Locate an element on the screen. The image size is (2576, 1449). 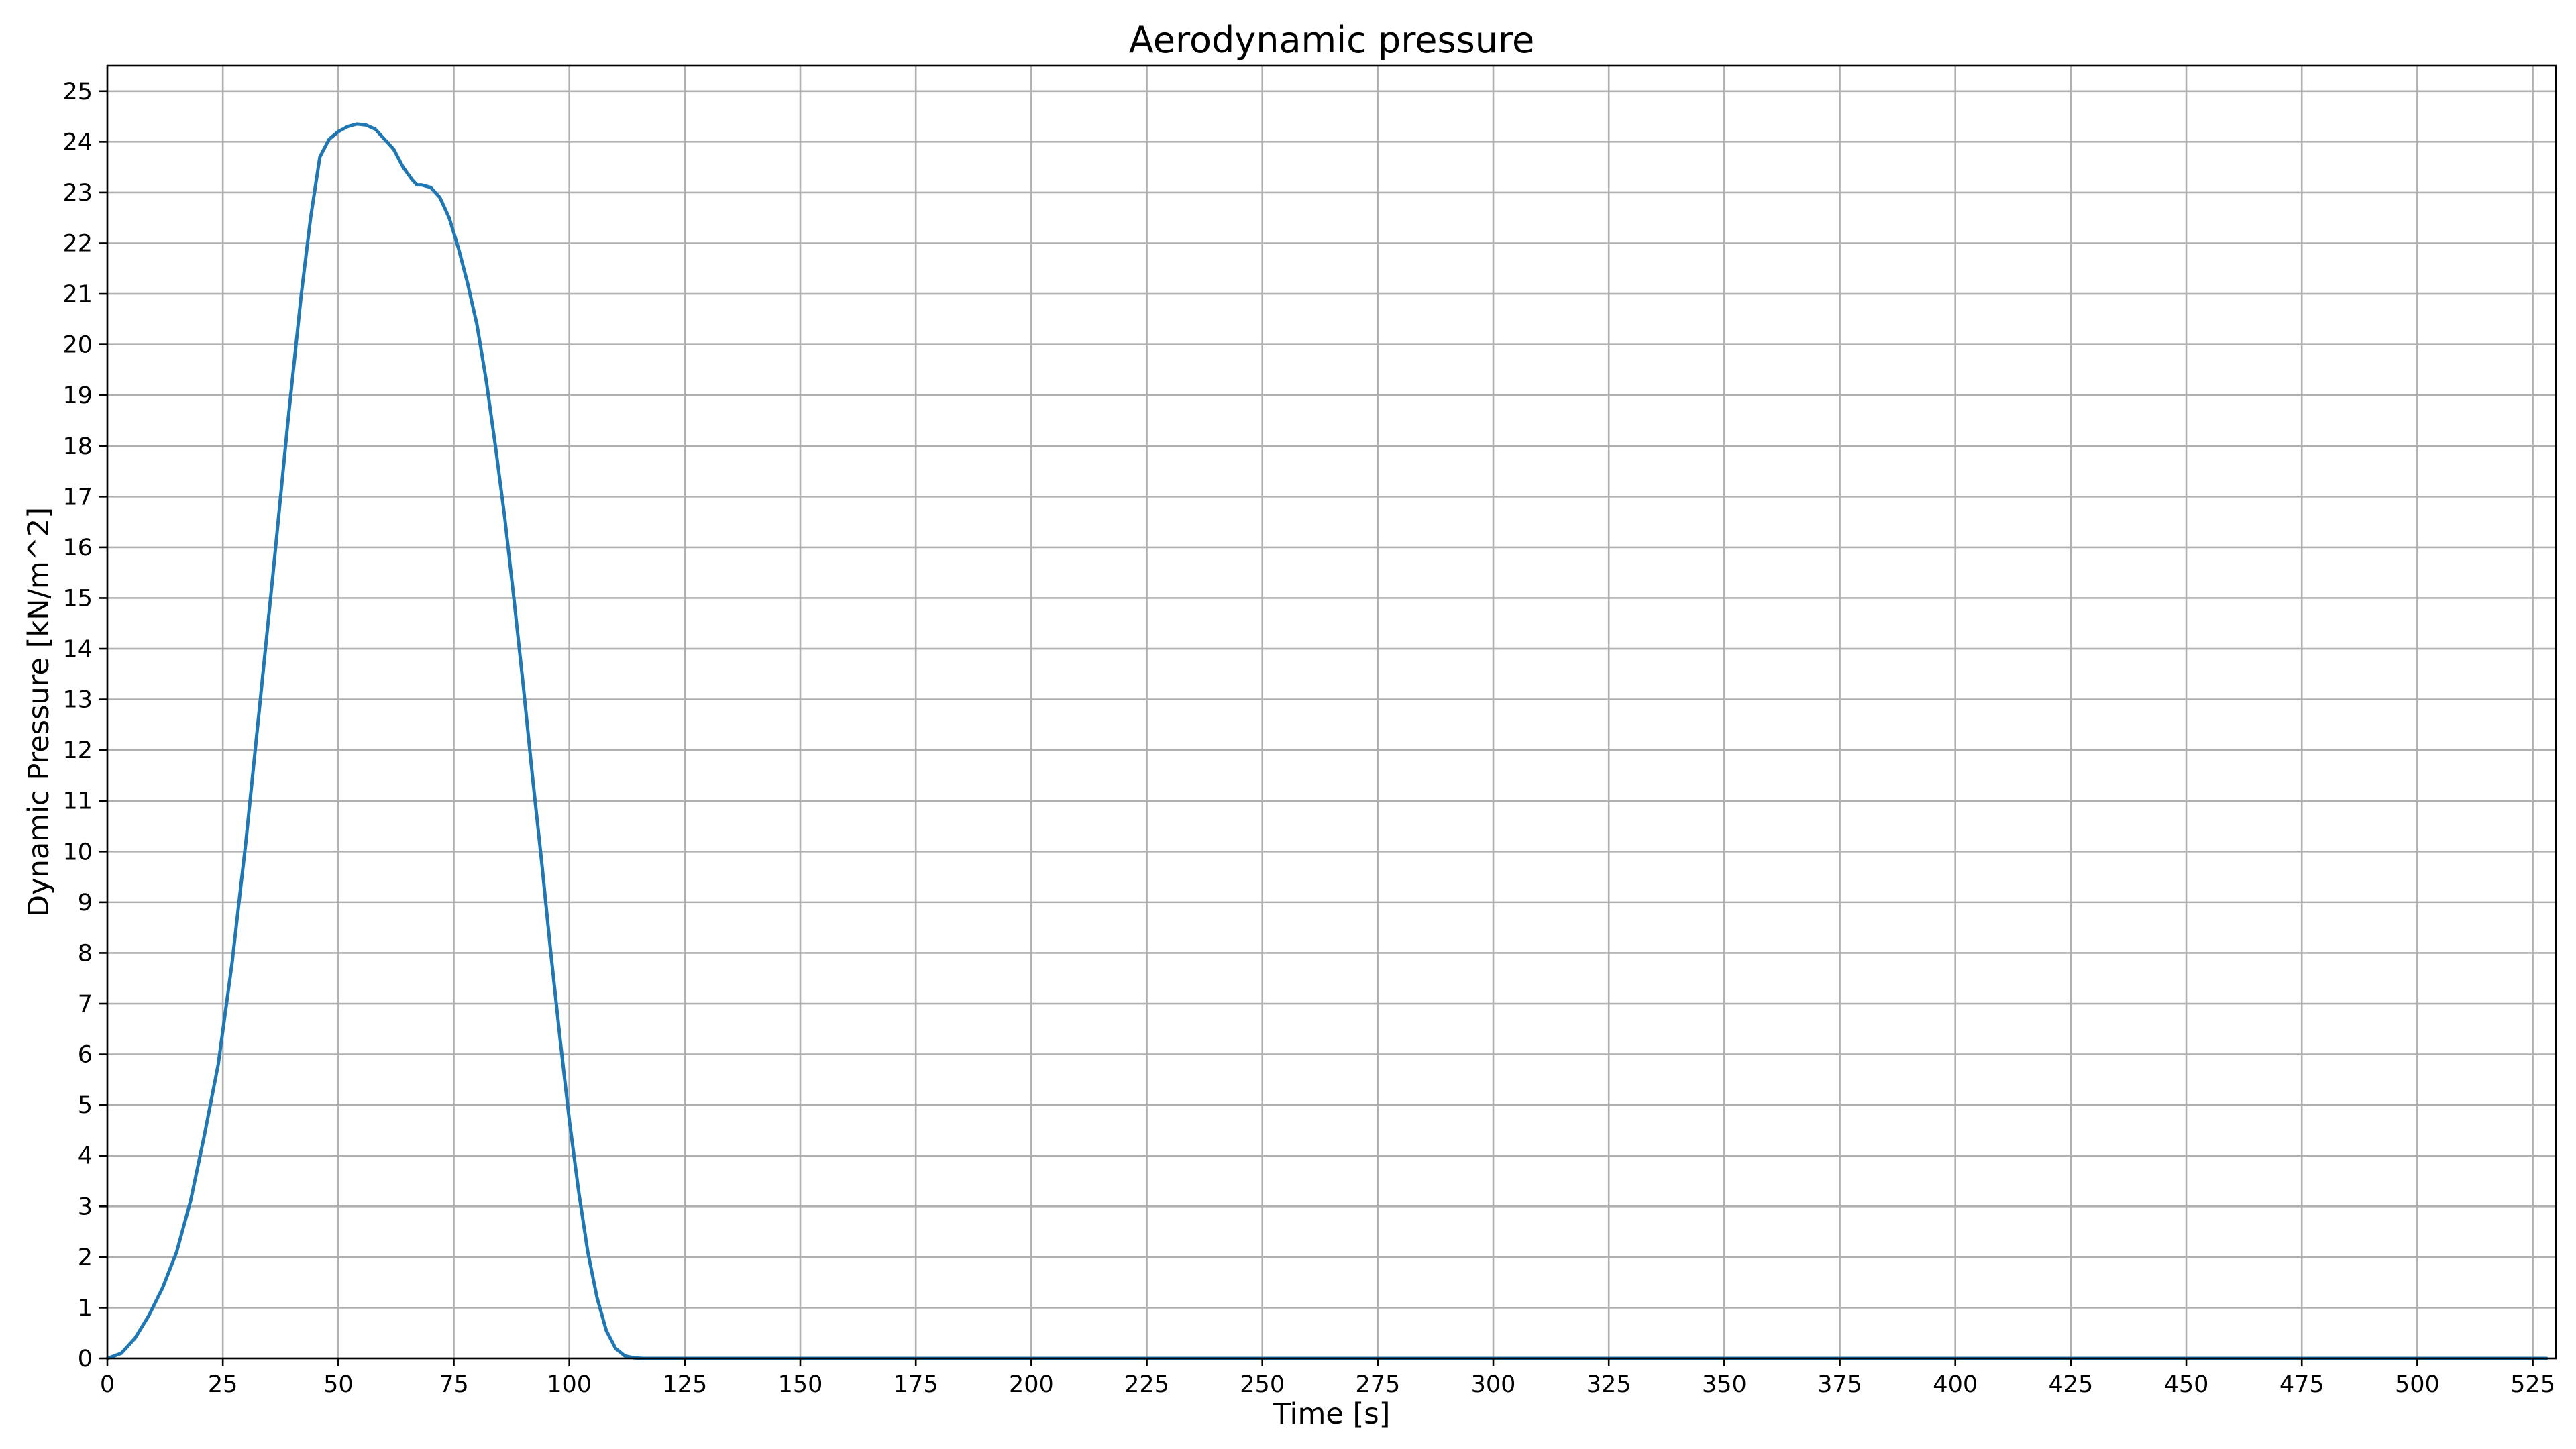
y-tick-label: 0 is located at coordinates (85, 1359).